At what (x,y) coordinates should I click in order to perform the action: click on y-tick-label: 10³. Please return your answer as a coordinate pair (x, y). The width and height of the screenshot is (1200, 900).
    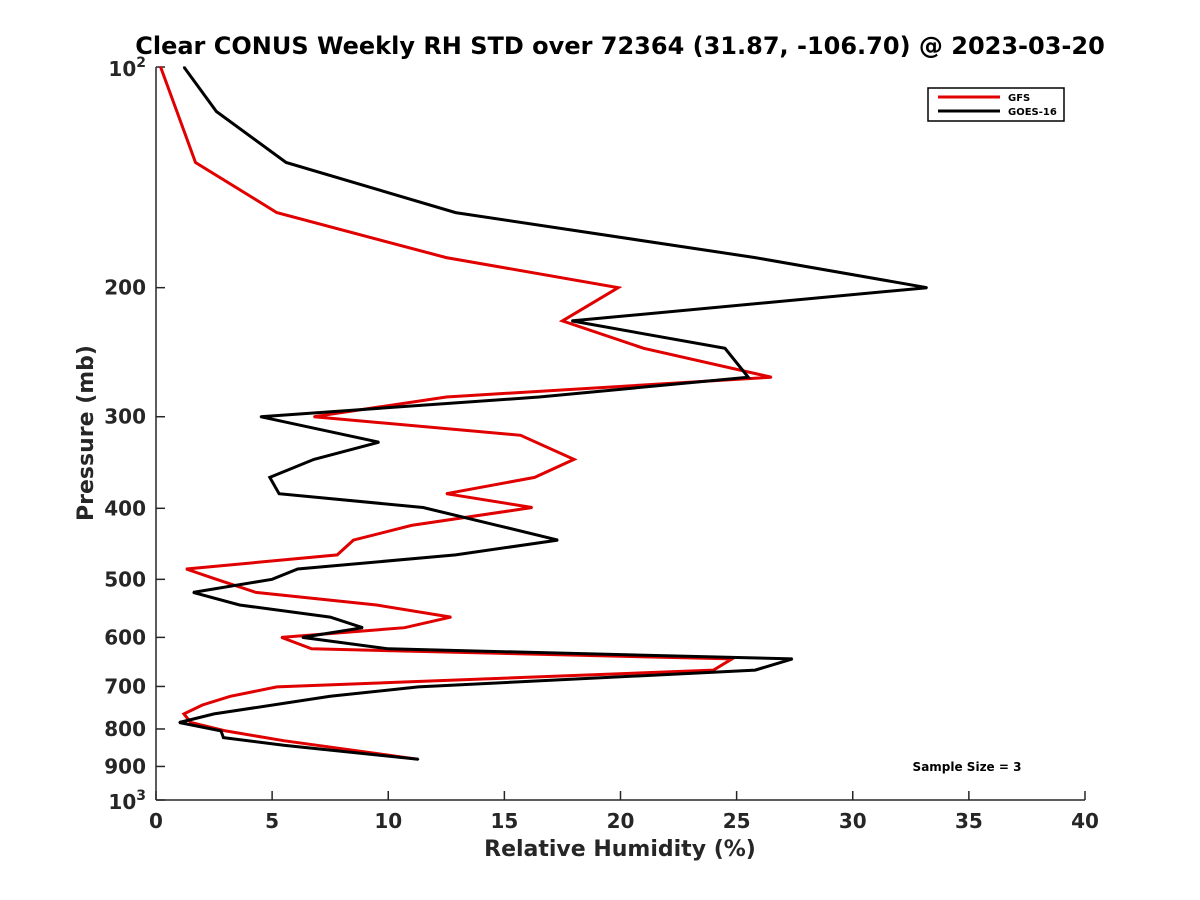
    Looking at the image, I should click on (127, 801).